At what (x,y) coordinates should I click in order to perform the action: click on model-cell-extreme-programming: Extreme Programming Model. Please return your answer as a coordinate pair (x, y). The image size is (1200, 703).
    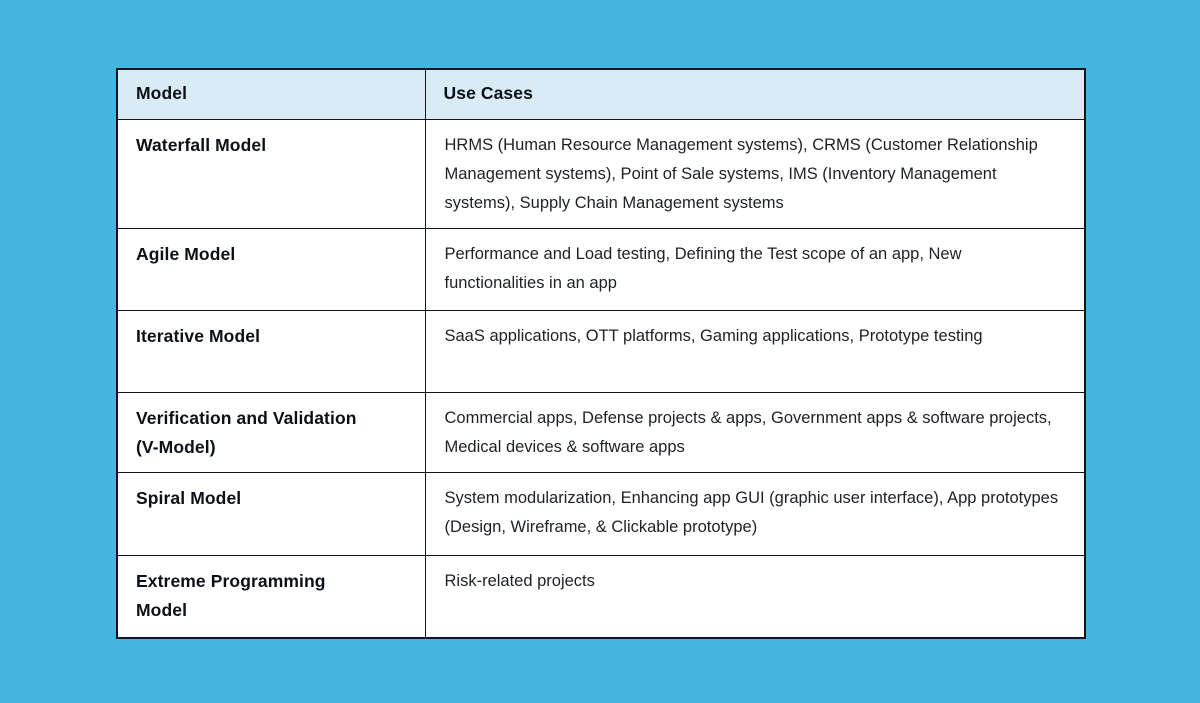
    Looking at the image, I should click on (271, 596).